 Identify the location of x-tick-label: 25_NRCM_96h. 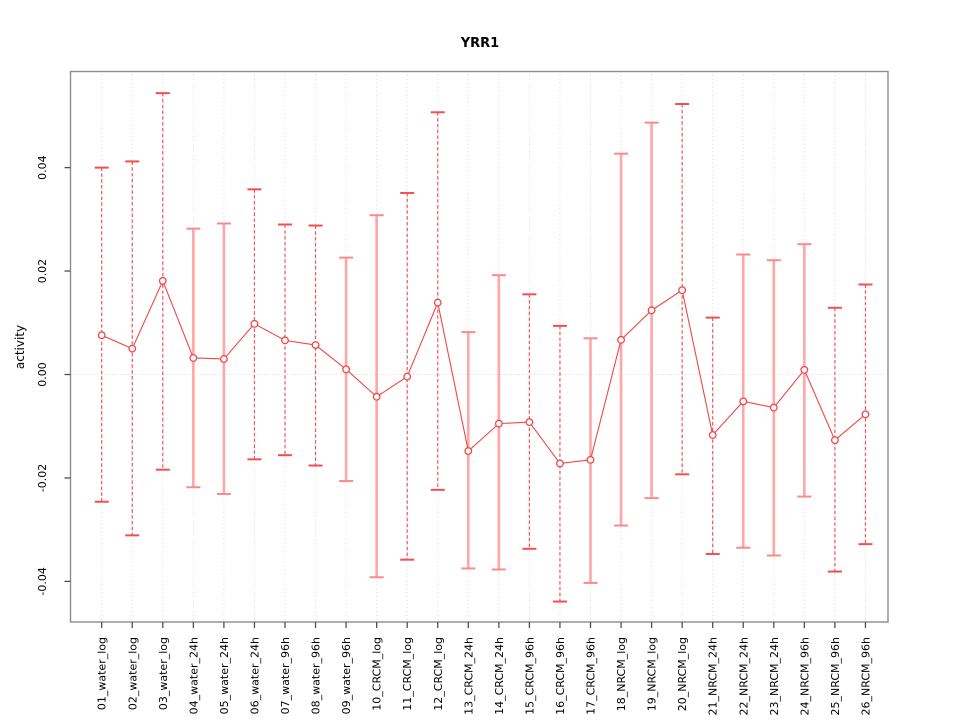
(835, 676).